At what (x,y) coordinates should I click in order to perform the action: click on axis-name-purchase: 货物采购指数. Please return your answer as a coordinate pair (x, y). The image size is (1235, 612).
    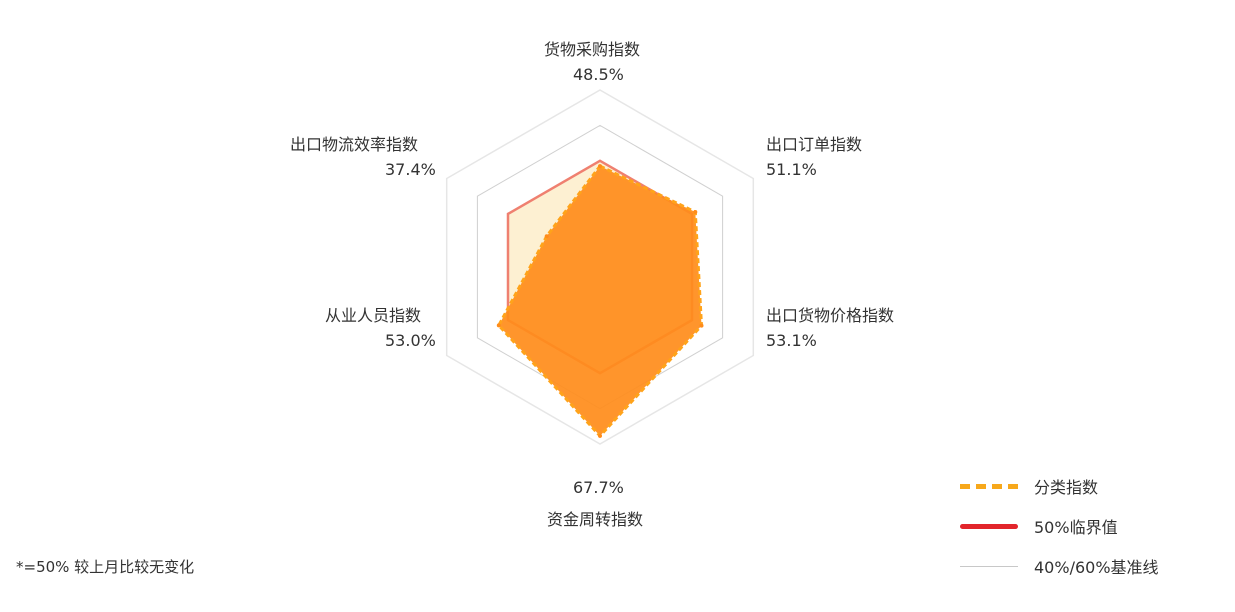
    Looking at the image, I should click on (592, 49).